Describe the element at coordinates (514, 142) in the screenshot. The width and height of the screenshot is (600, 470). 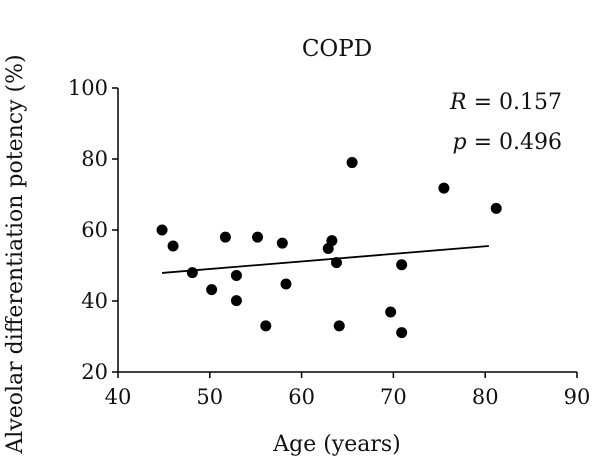
I see `p-value: = 0.496` at that location.